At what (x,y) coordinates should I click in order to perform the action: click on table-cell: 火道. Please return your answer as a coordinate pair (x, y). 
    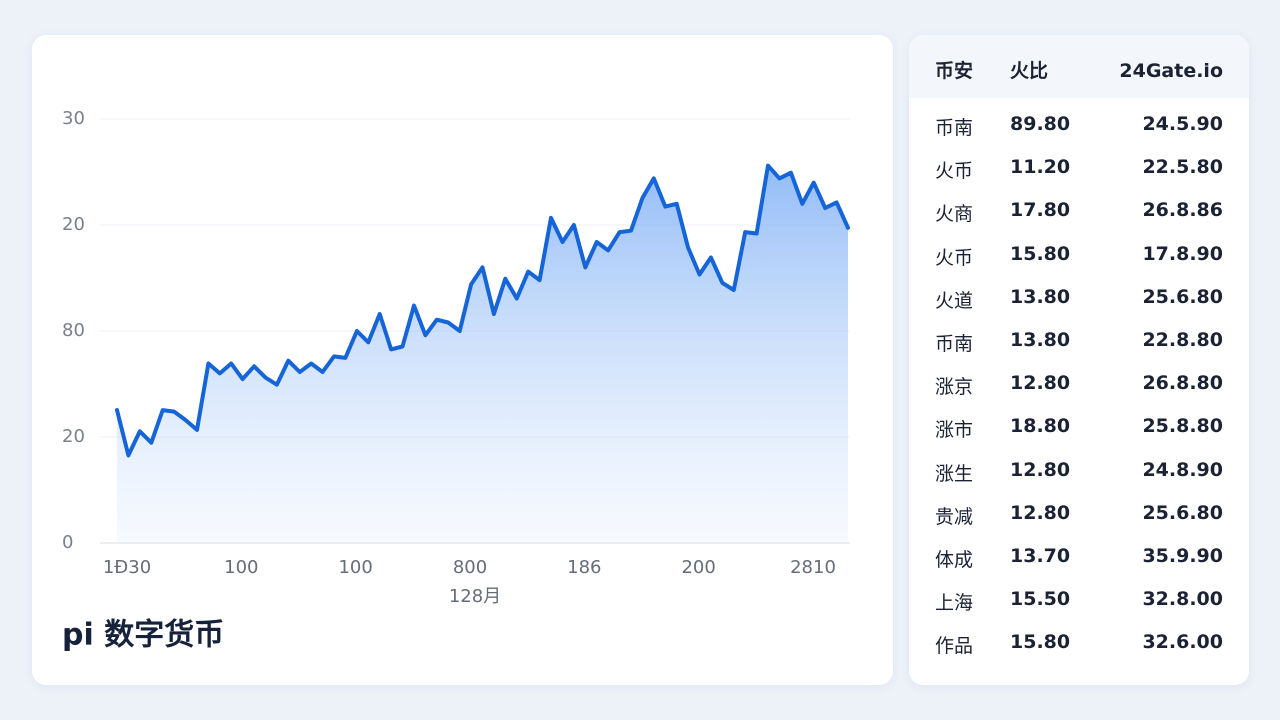
    Looking at the image, I should click on (954, 300).